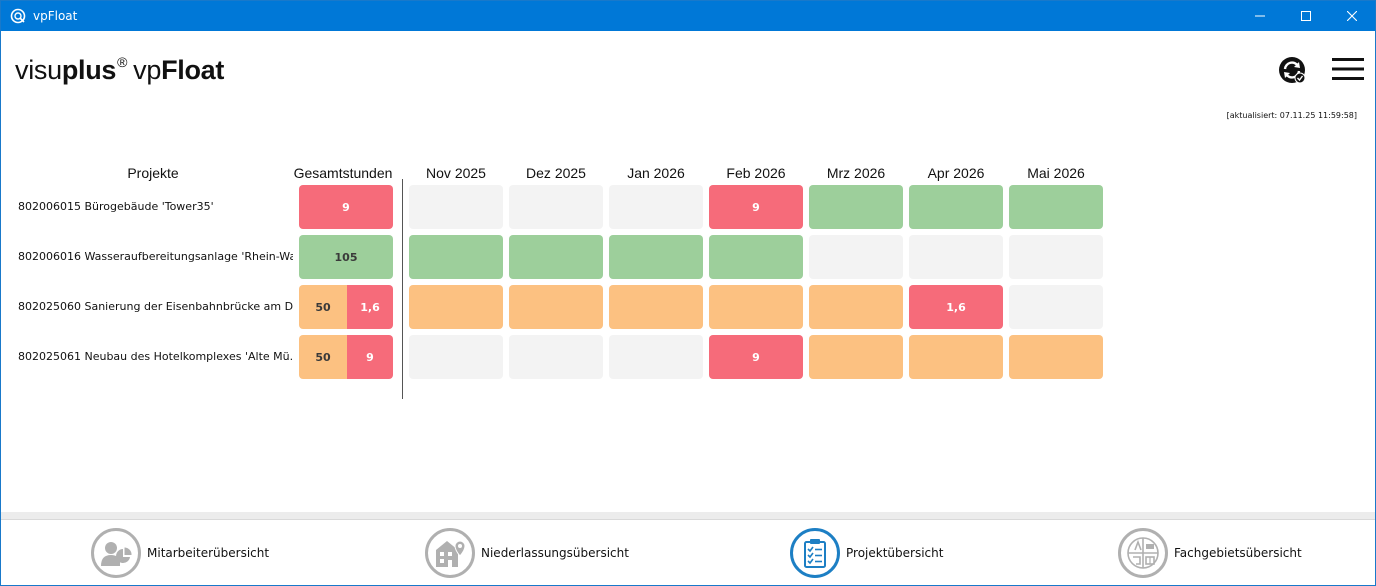  What do you see at coordinates (208, 553) in the screenshot?
I see `nav-label-employee: Mitarbeiterübersicht` at bounding box center [208, 553].